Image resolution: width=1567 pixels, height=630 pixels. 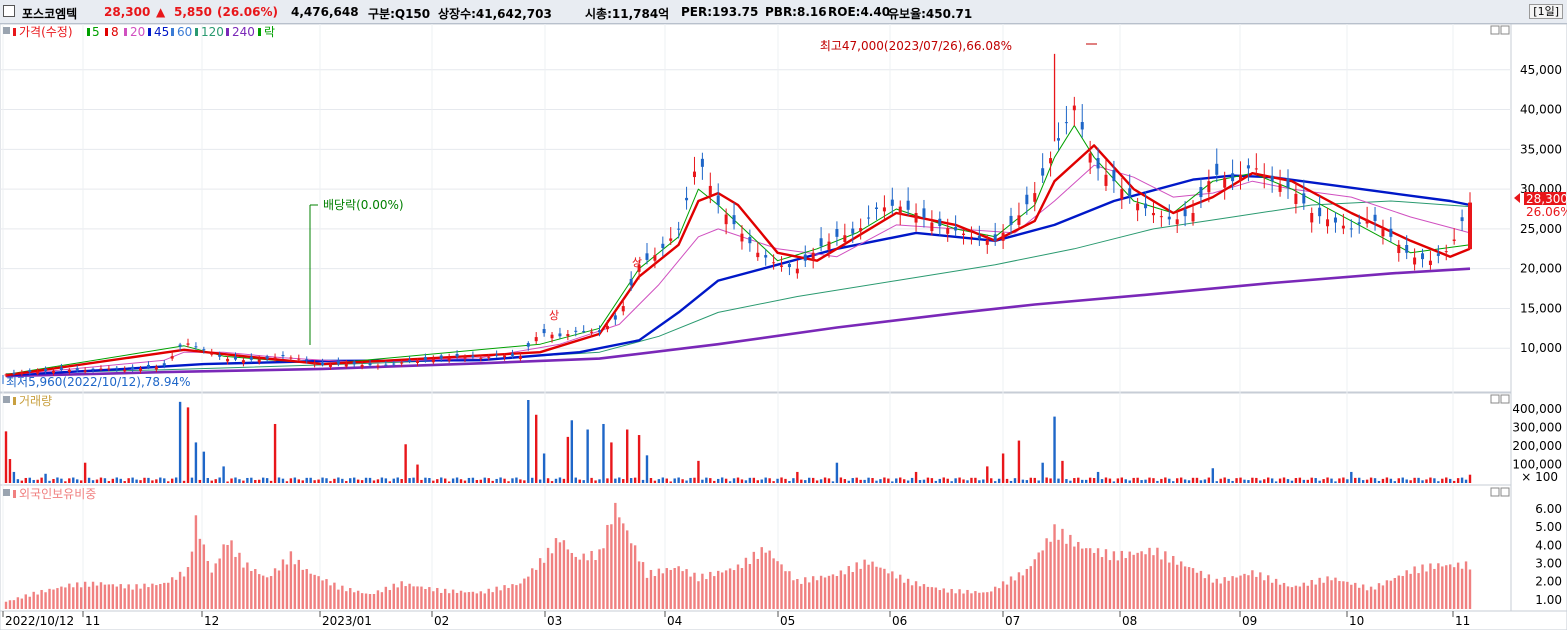 What do you see at coordinates (161, 32) in the screenshot?
I see `ma45-legend-label: 45` at bounding box center [161, 32].